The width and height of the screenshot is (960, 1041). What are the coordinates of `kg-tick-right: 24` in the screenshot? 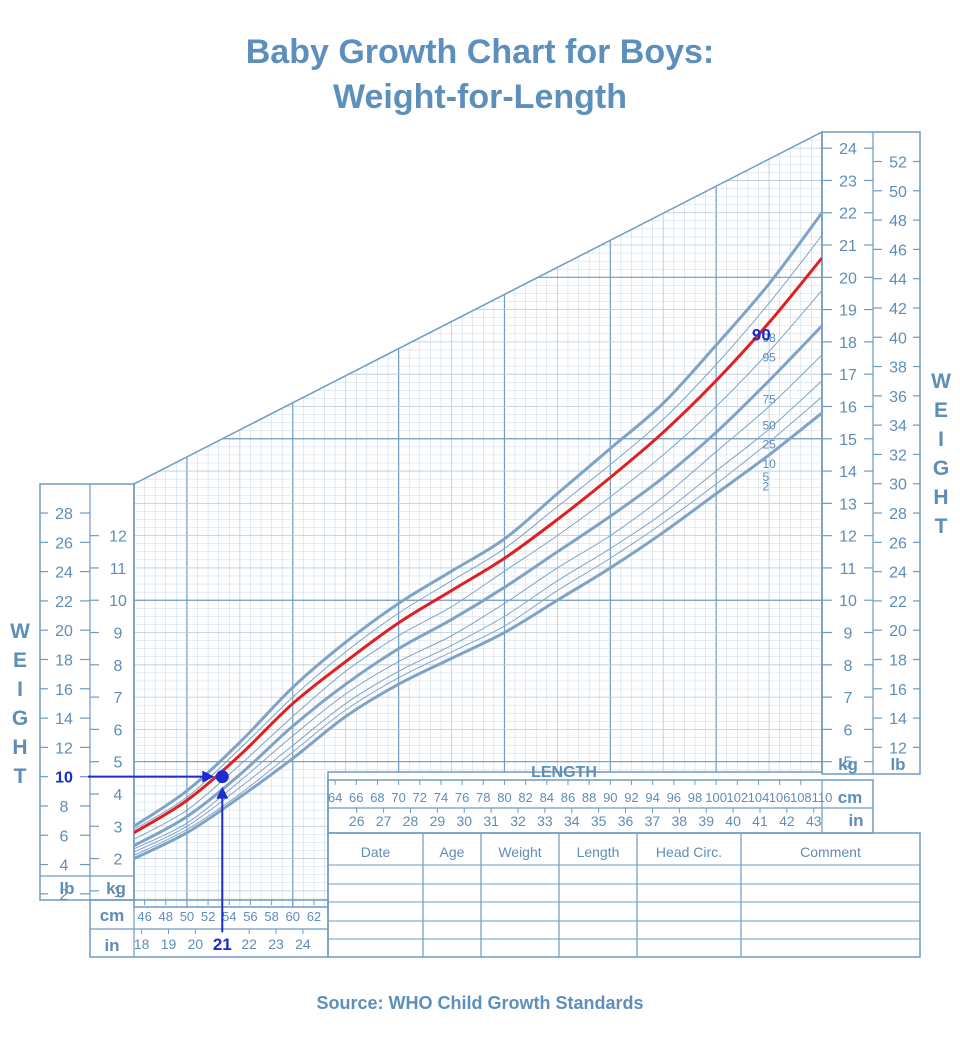 It's located at (848, 149).